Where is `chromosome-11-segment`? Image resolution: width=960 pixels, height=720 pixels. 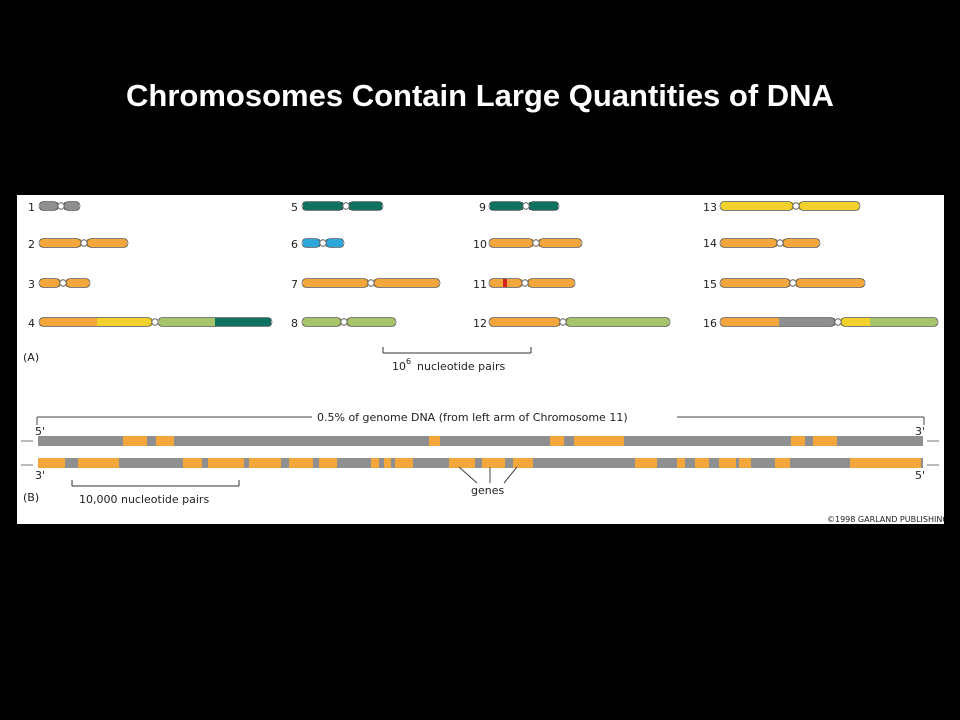
chromosome-11-segment is located at coordinates (551, 283).